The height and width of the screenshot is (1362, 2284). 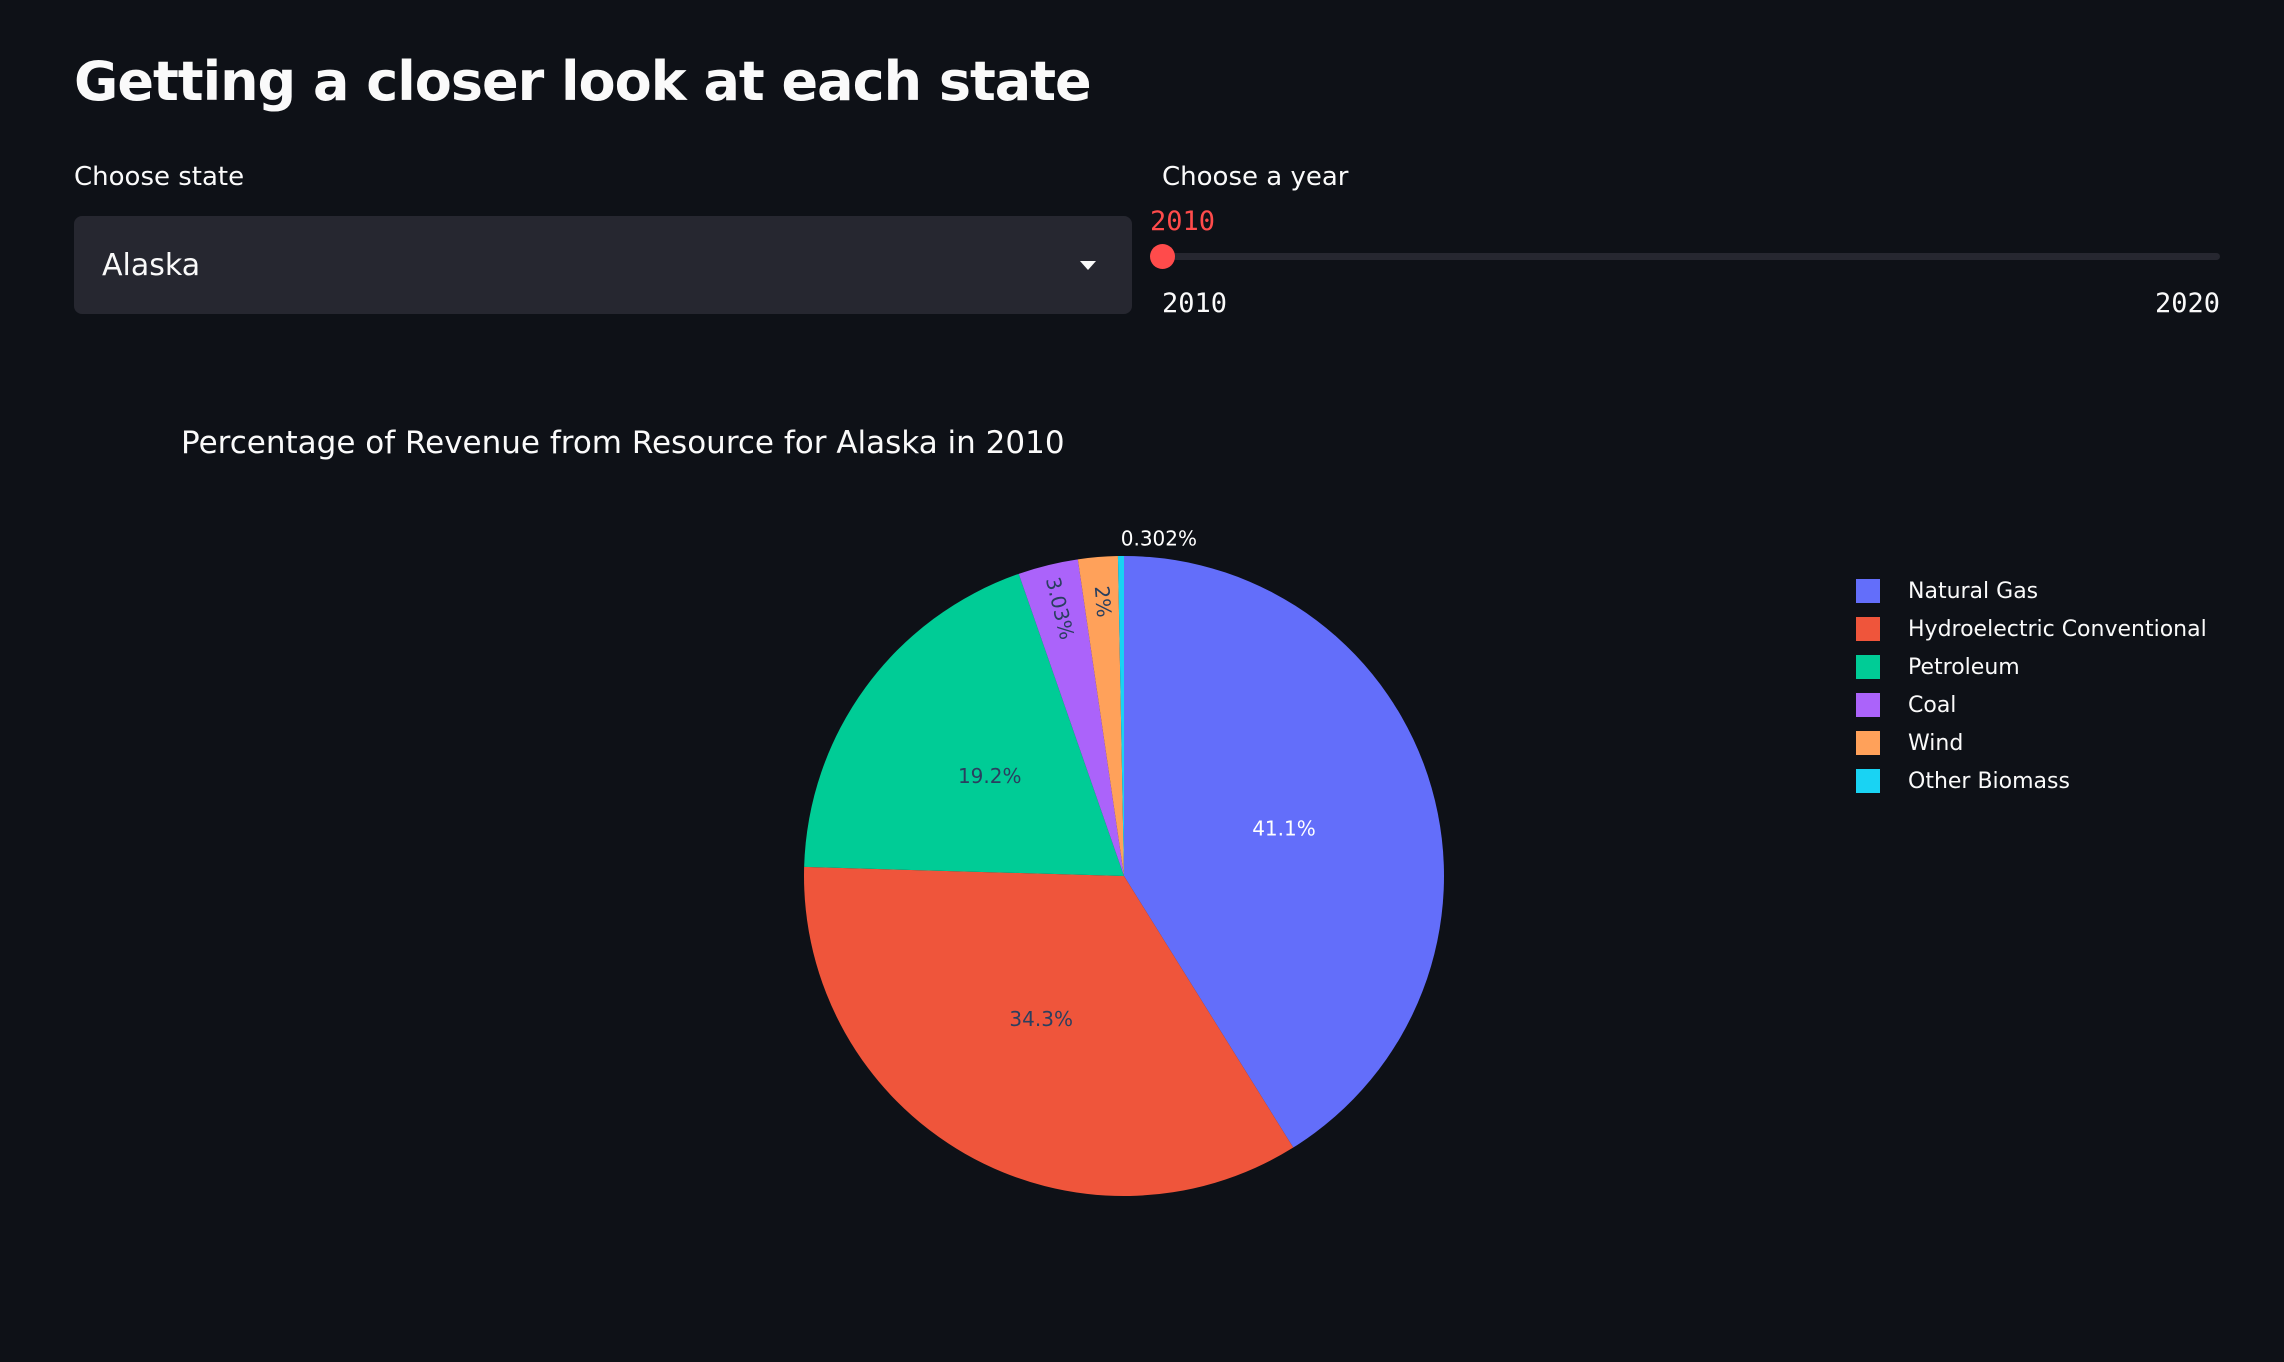 What do you see at coordinates (583, 81) in the screenshot?
I see `page-title: Getting a closer look at each state` at bounding box center [583, 81].